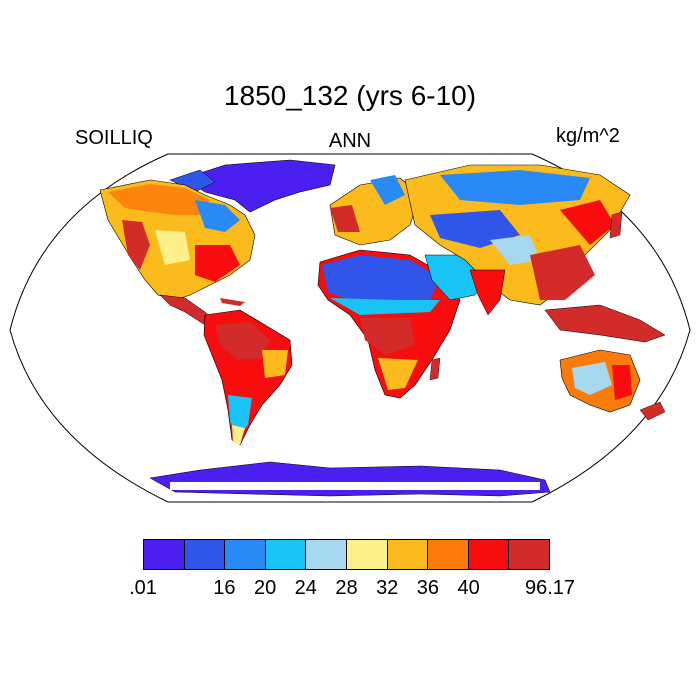 The image size is (700, 700). I want to click on sahara, so click(381, 280).